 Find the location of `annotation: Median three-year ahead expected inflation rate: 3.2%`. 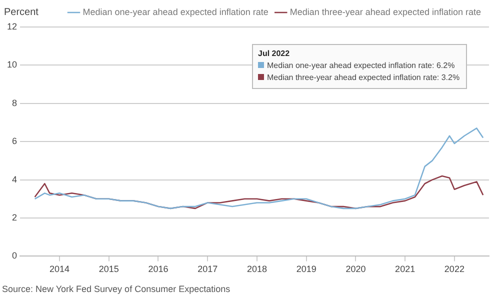

annotation: Median three-year ahead expected inflation rate: 3.2% is located at coordinates (363, 77).